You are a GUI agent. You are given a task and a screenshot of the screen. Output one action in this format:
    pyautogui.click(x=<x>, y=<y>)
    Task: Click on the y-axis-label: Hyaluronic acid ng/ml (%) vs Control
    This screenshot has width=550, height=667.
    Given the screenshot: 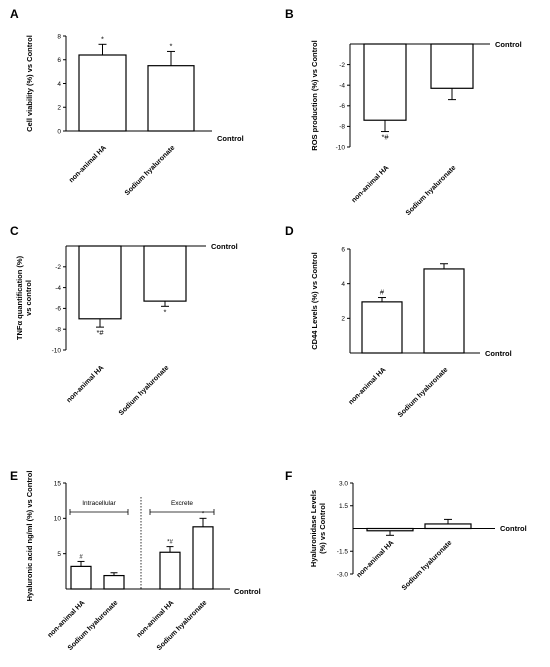 What is the action you would take?
    pyautogui.click(x=29, y=536)
    